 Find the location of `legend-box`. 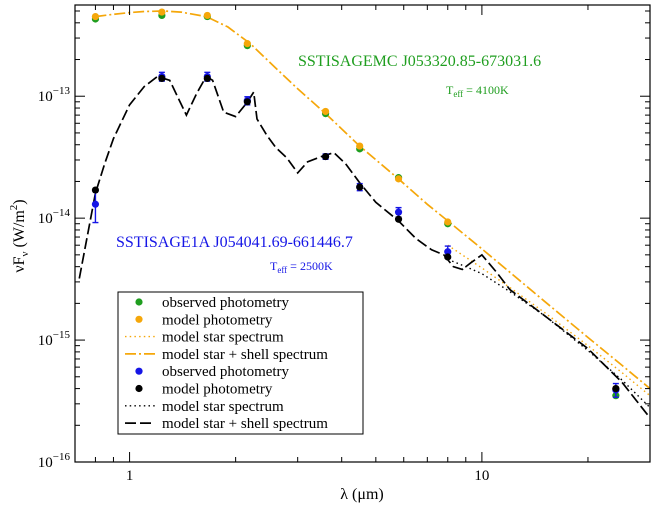

legend-box is located at coordinates (240, 363).